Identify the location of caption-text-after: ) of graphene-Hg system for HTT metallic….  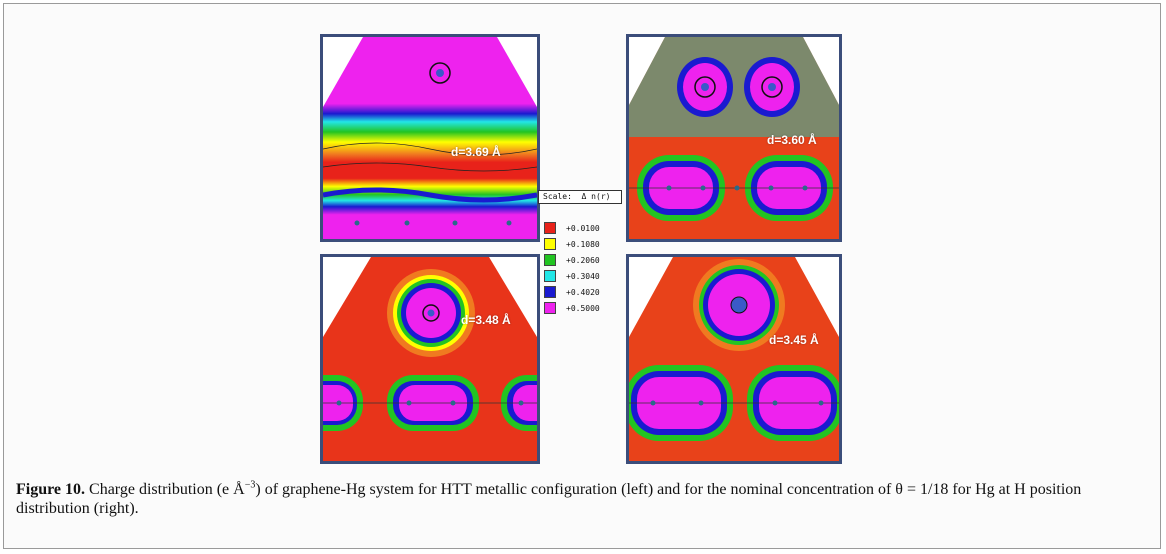
(549, 499).